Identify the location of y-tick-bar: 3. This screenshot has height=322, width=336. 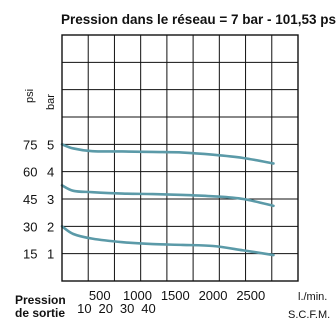
(50, 199).